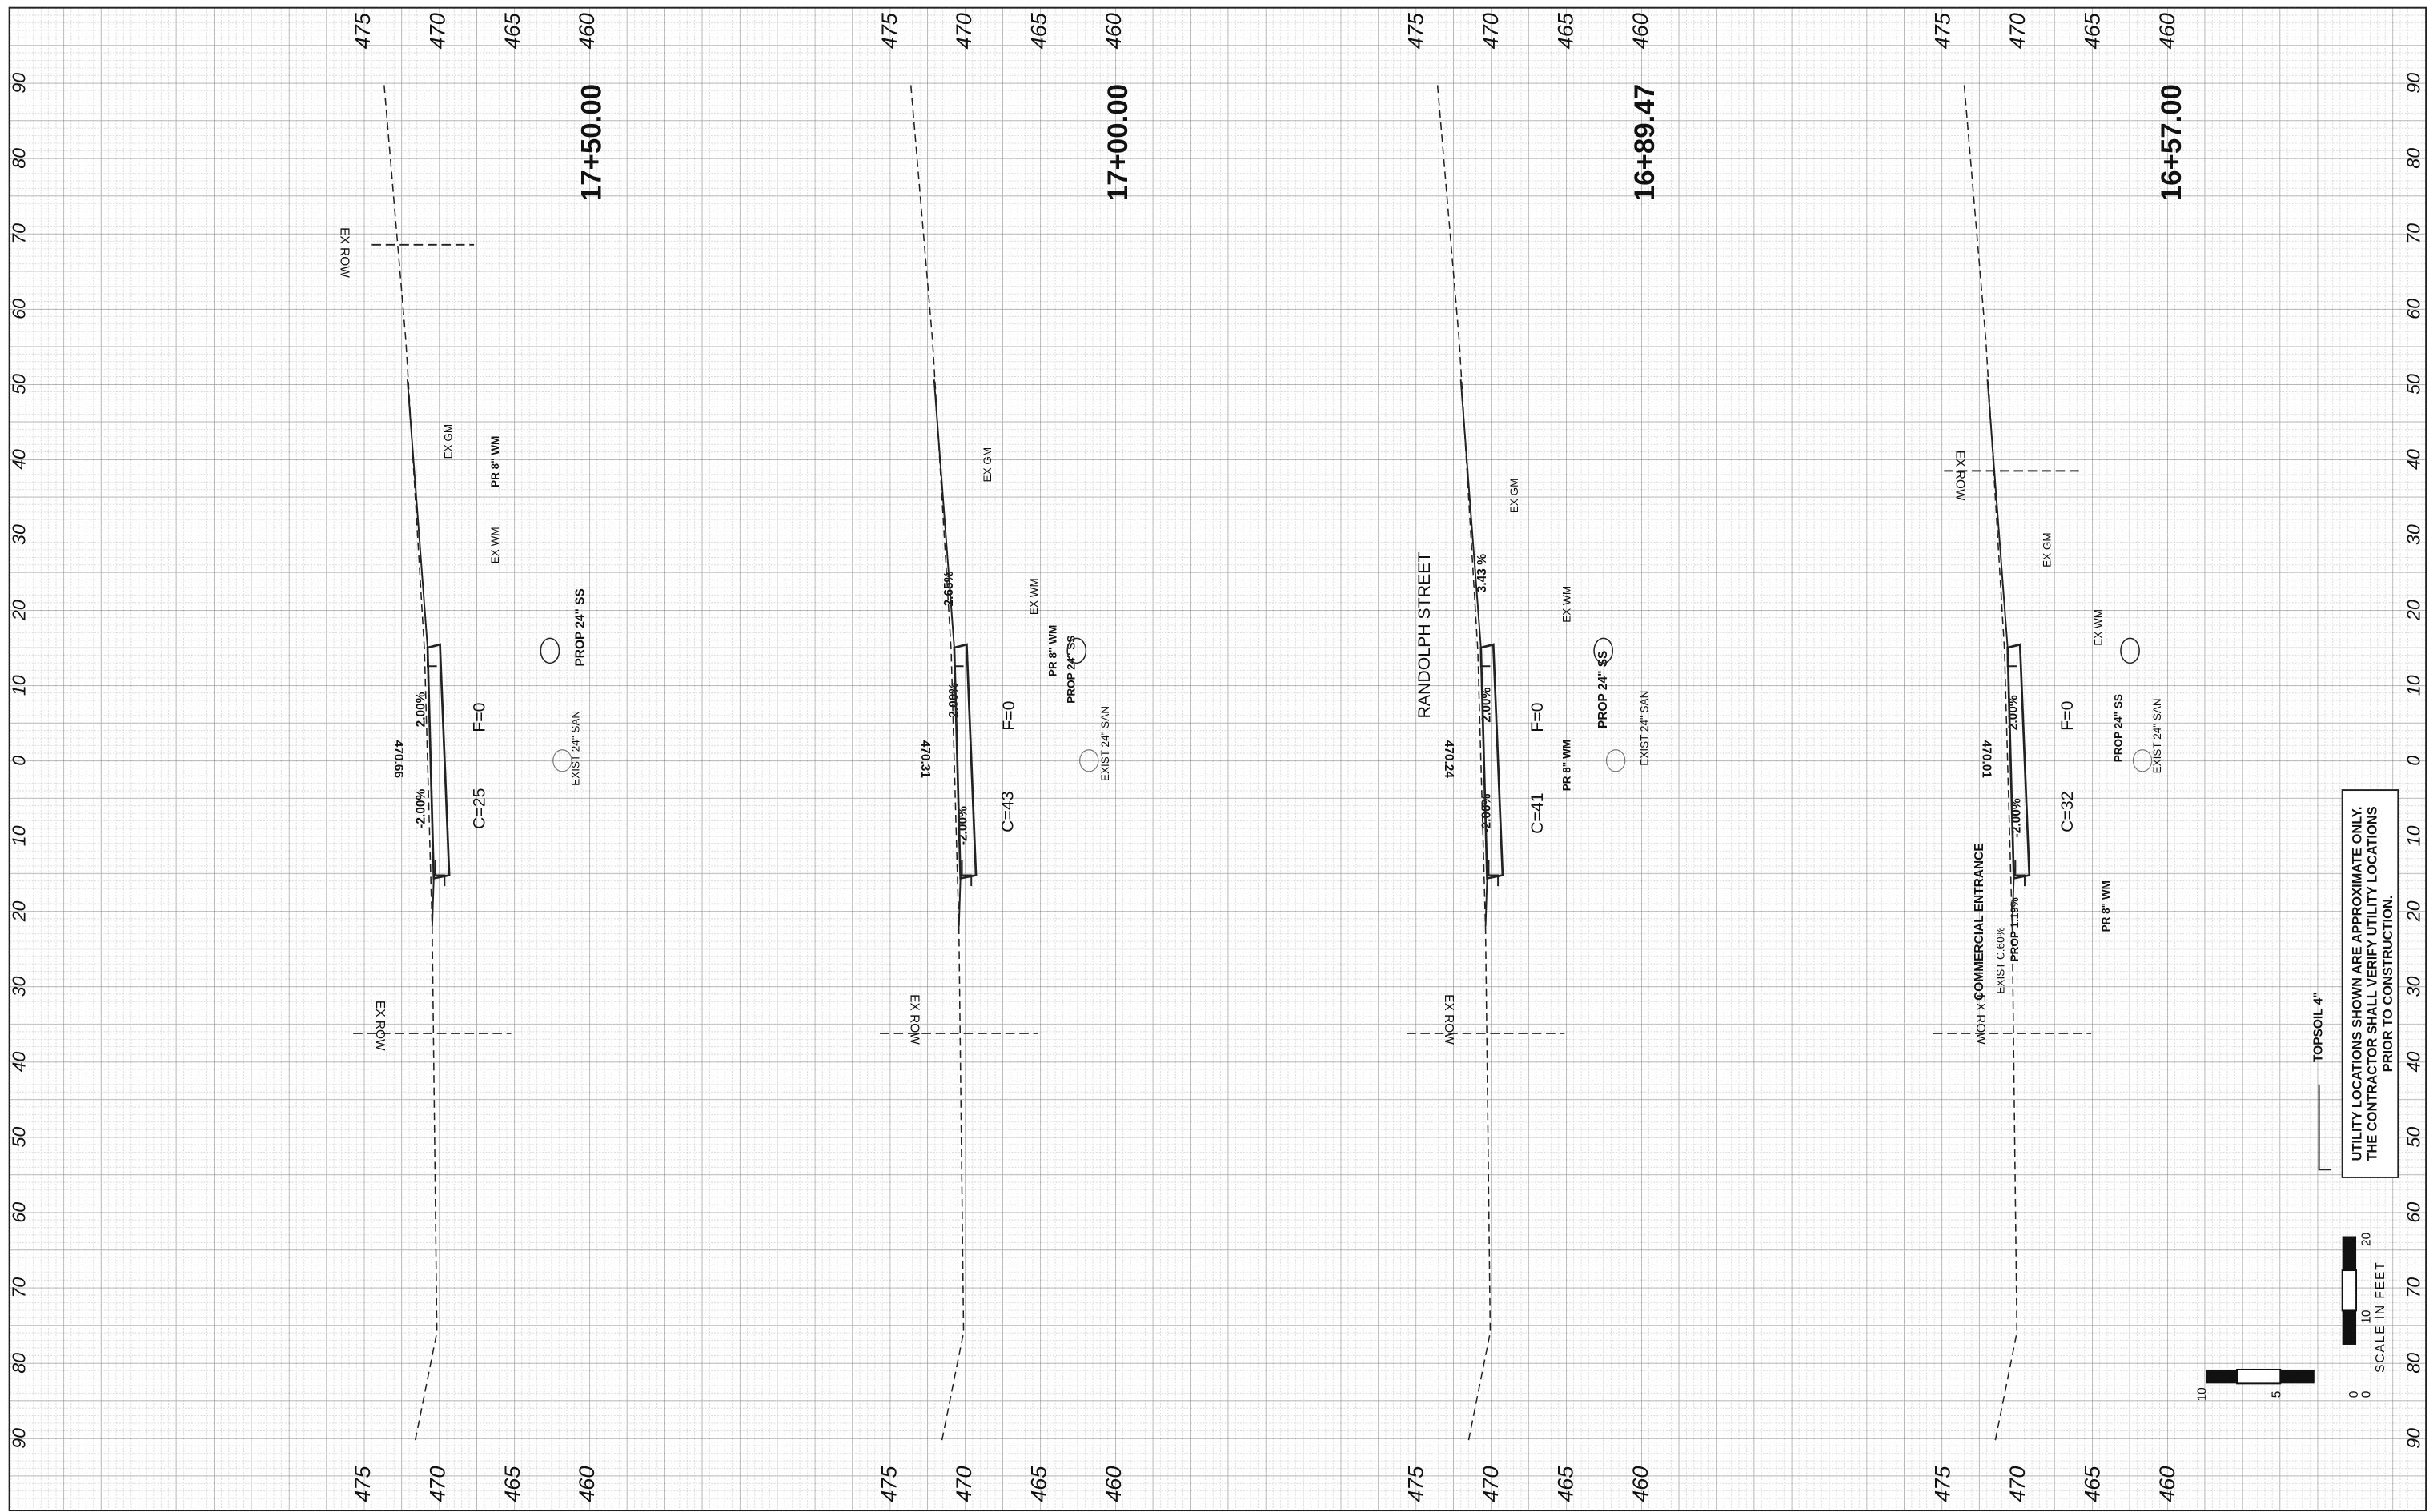 This screenshot has width=2429, height=1512. I want to click on station-label: 16+57.00, so click(2171, 142).